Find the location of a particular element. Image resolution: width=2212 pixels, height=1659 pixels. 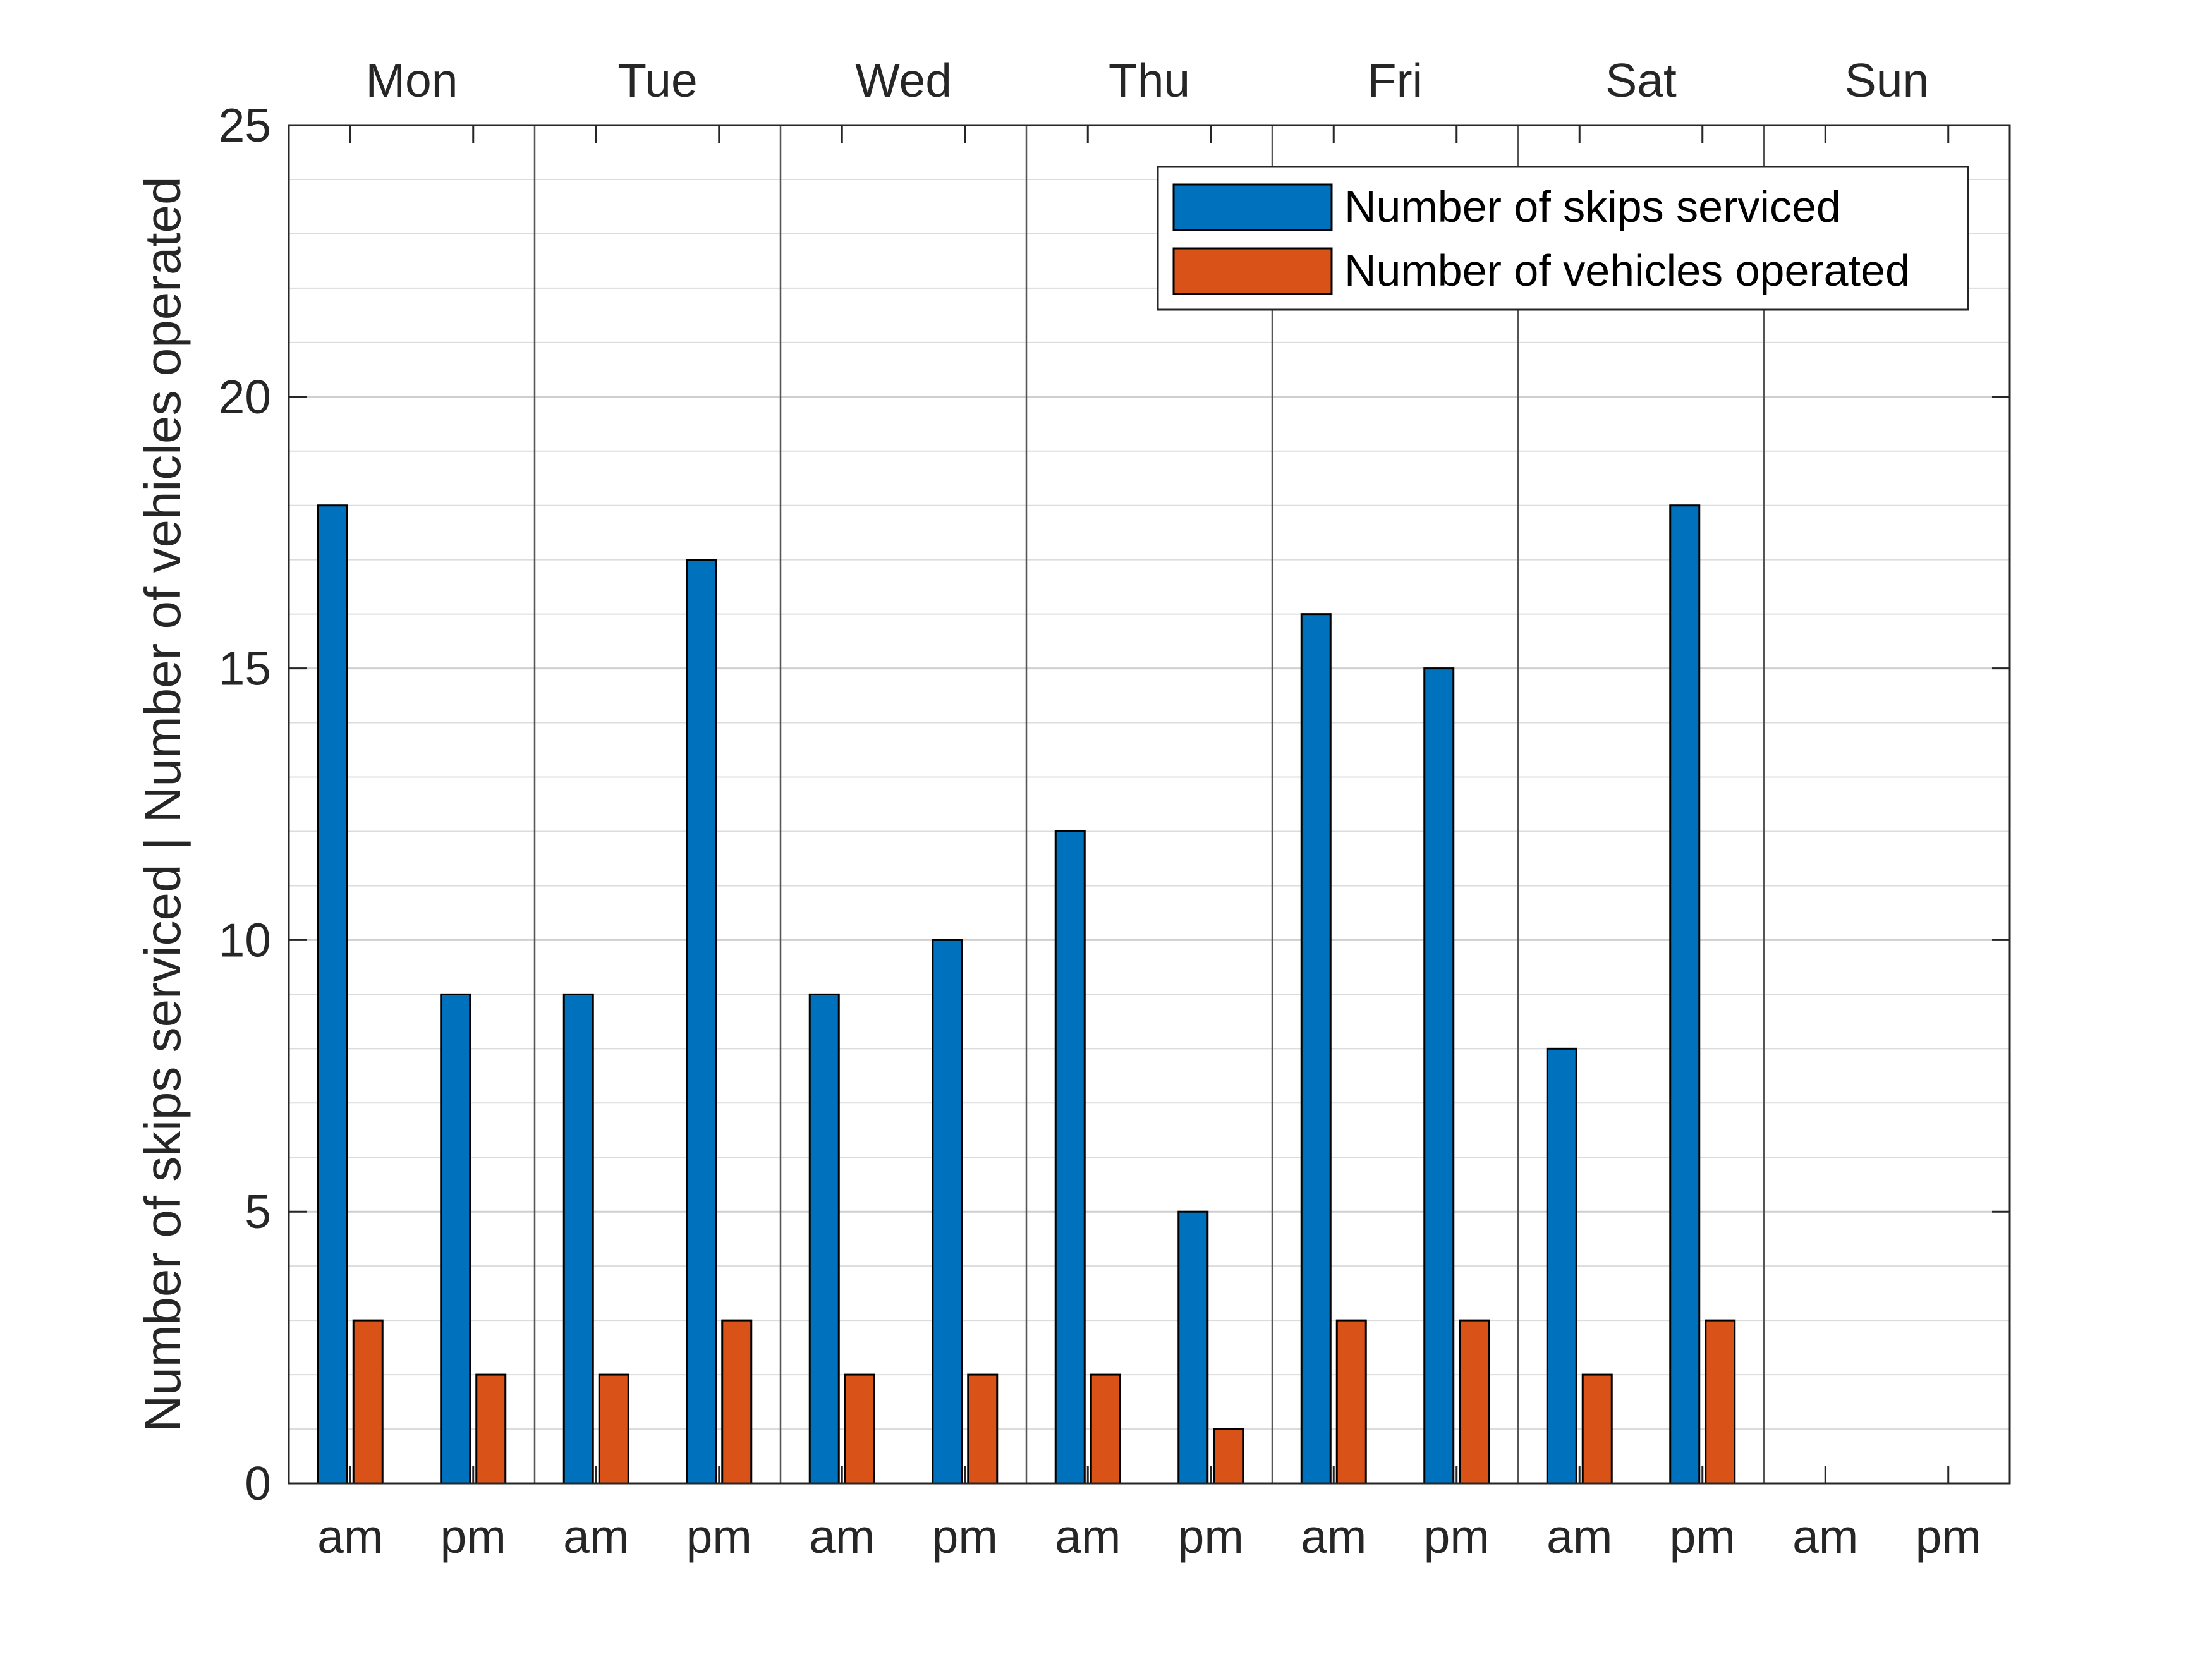

y-tick-label: 20 is located at coordinates (245, 396).